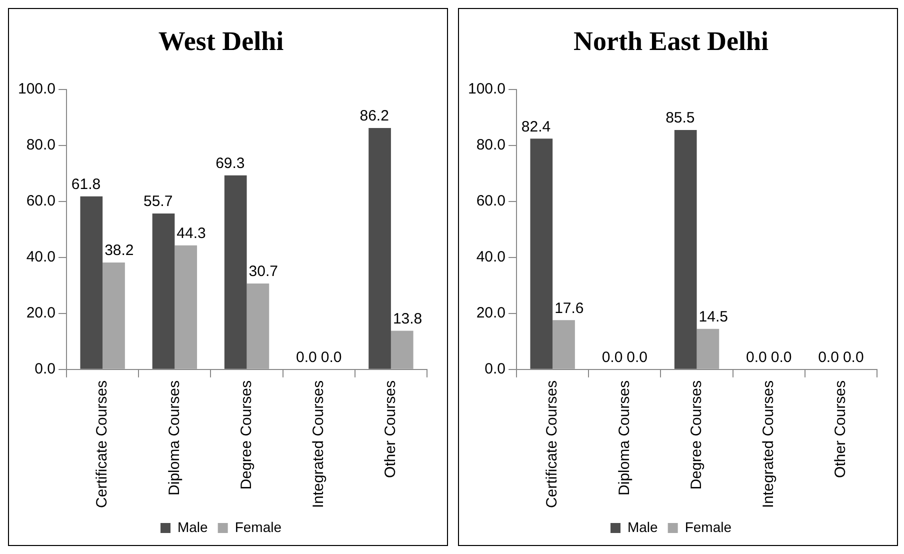  Describe the element at coordinates (680, 118) in the screenshot. I see `data-label: 85.5` at that location.